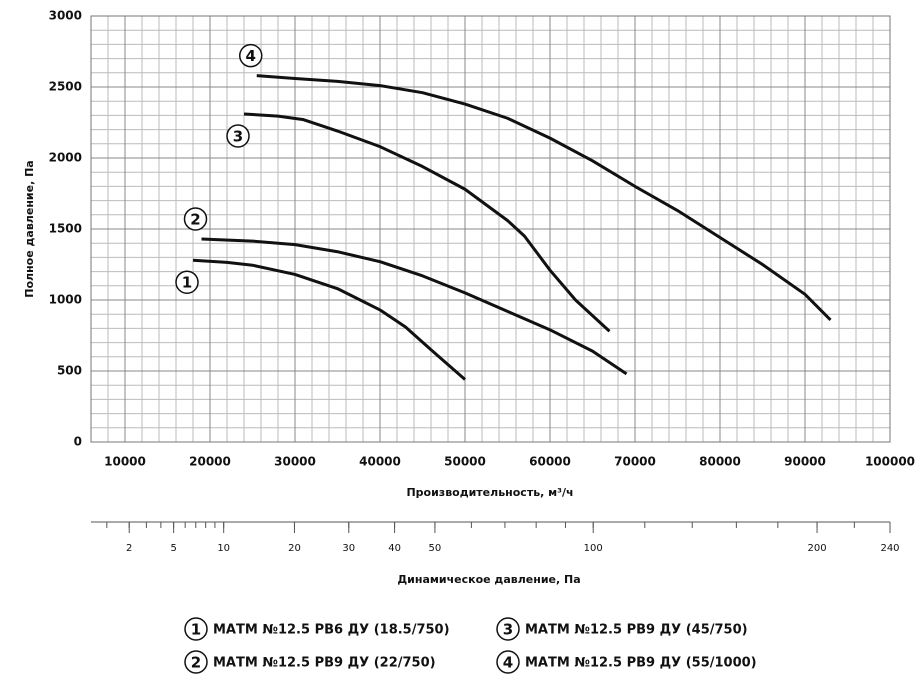 This screenshot has width=924, height=687. Describe the element at coordinates (173, 548) in the screenshot. I see `secondary-tick-label: 5` at that location.